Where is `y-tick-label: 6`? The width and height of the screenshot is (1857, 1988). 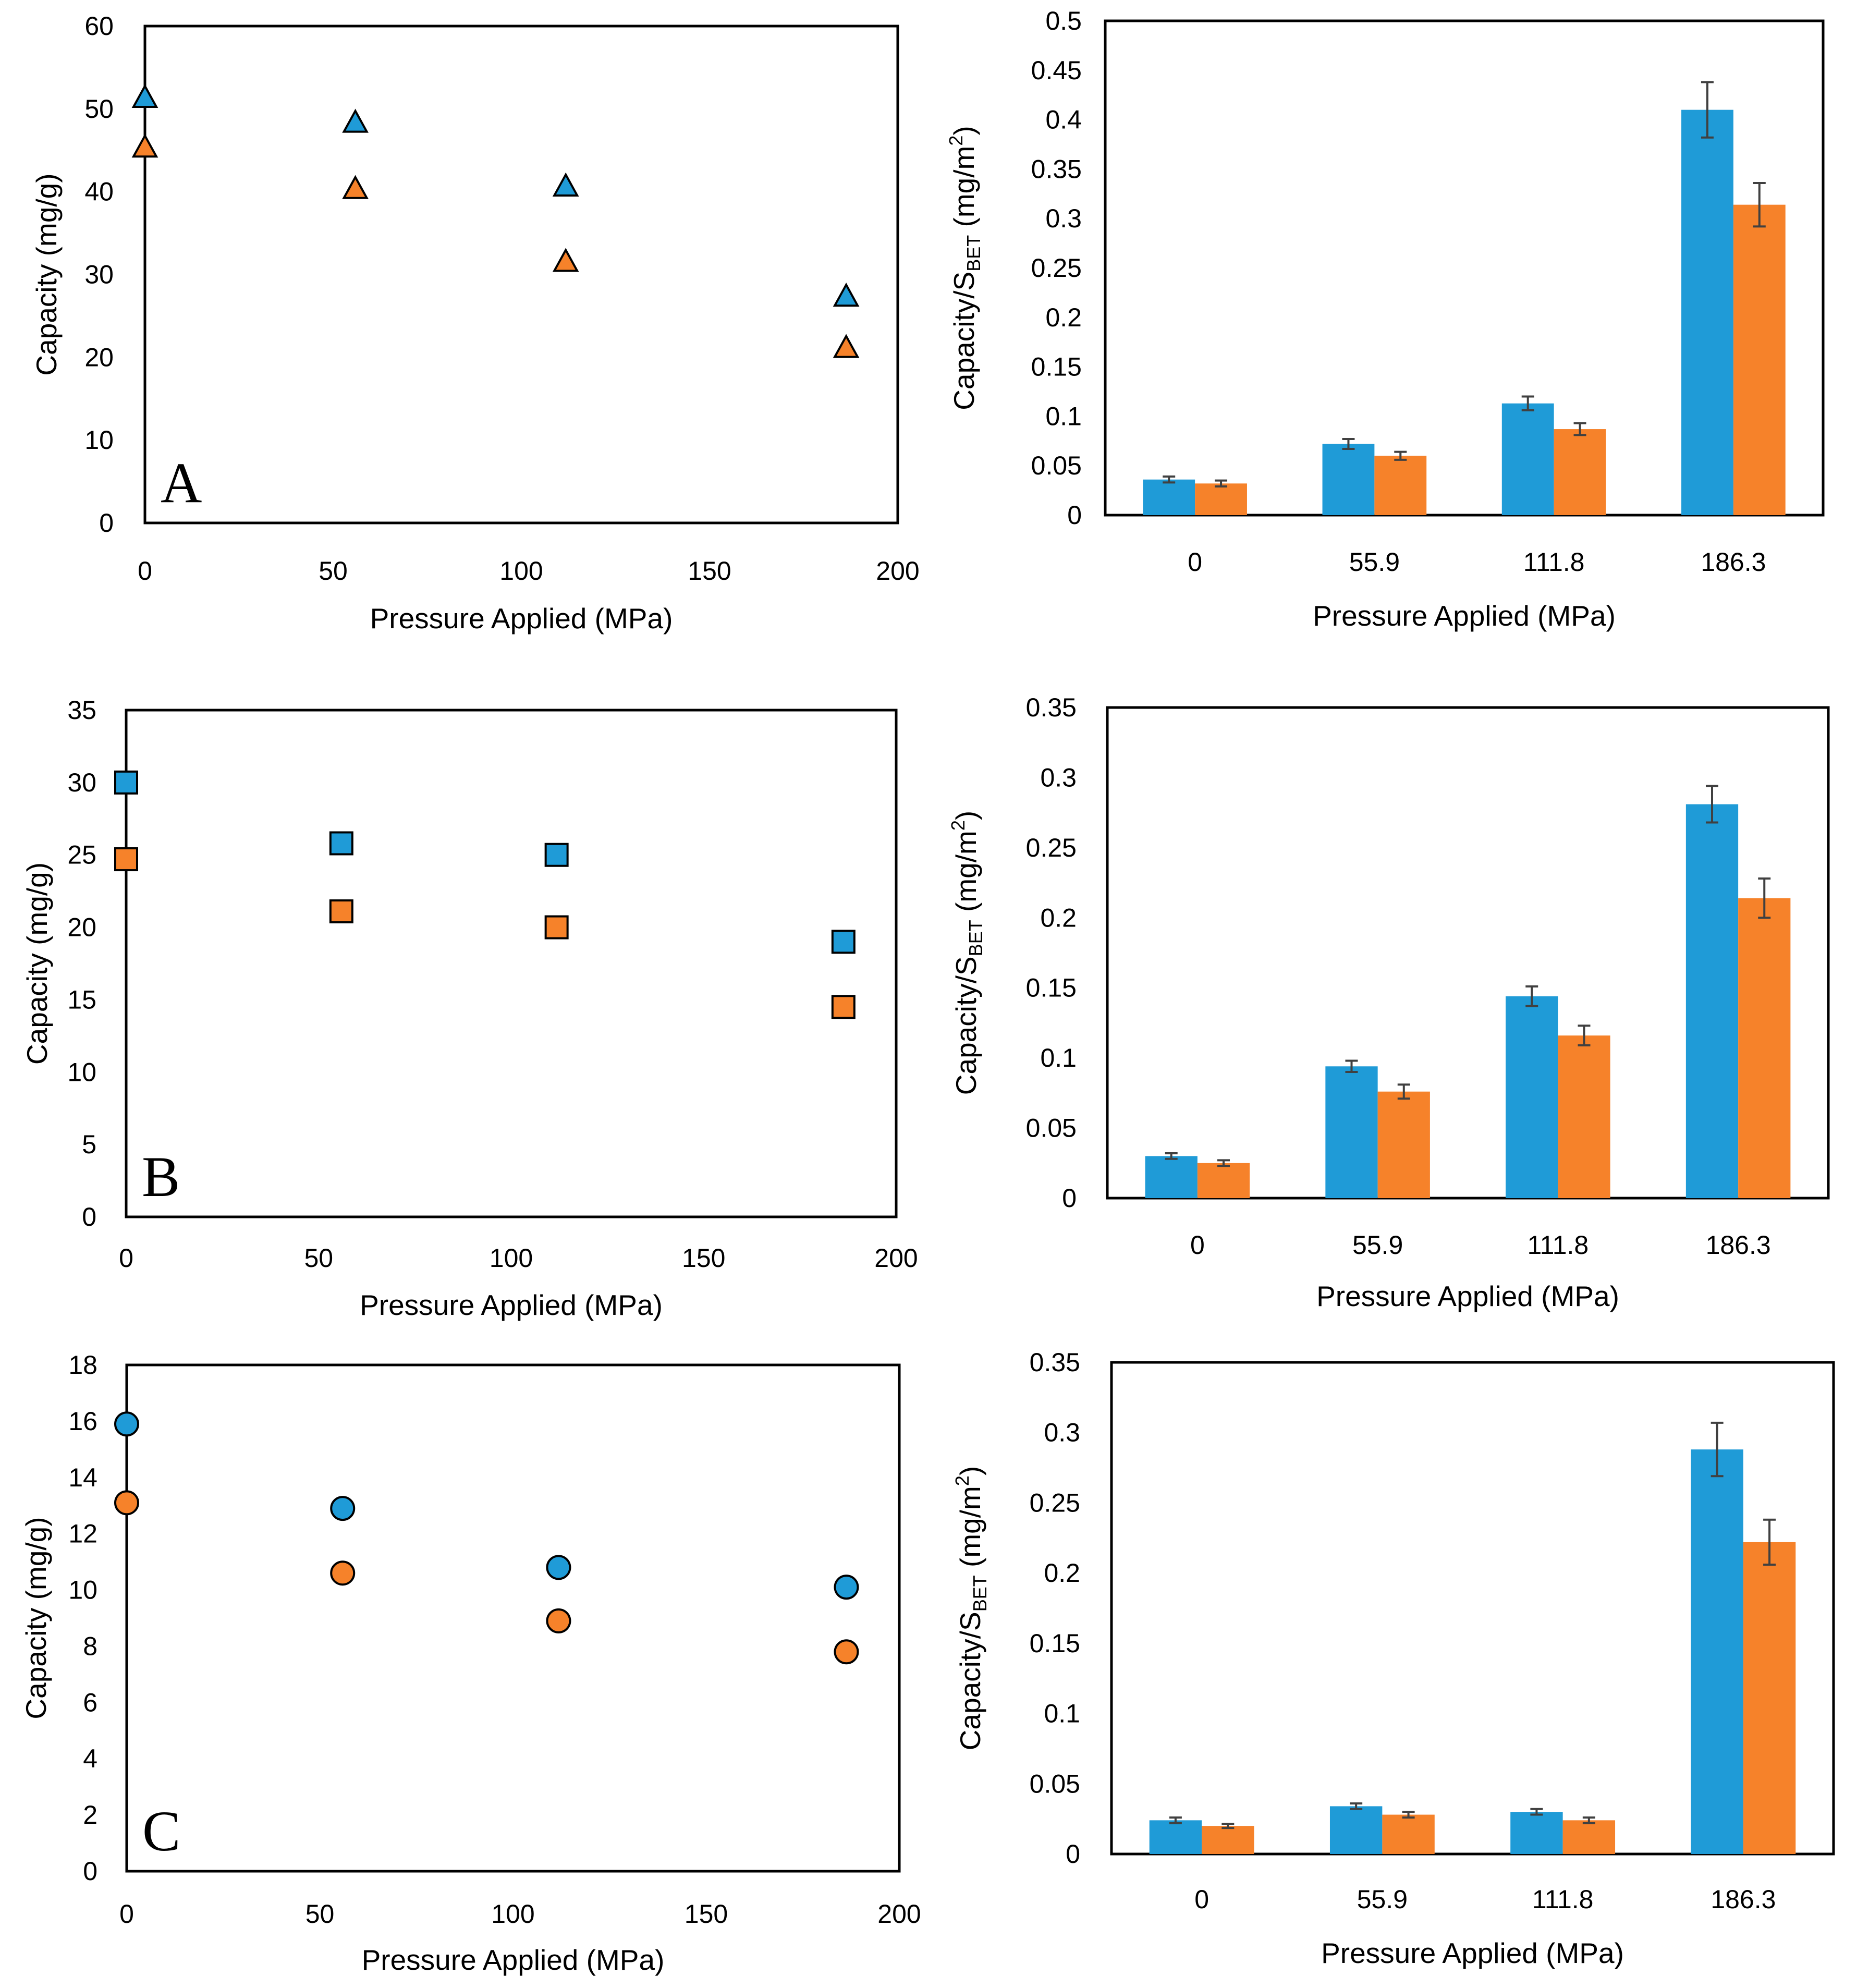 y-tick-label: 6 is located at coordinates (90, 1702).